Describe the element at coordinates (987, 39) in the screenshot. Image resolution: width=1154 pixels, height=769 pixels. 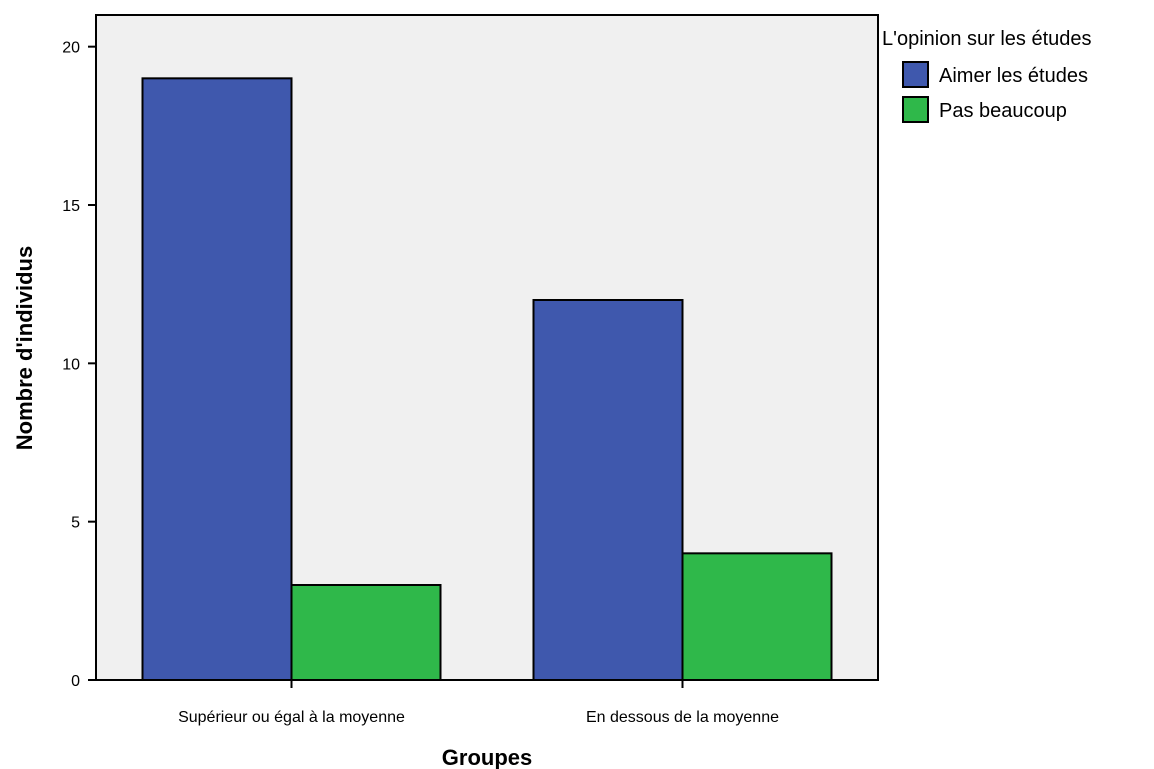
I see `legend-title: L'opinion sur les études` at that location.